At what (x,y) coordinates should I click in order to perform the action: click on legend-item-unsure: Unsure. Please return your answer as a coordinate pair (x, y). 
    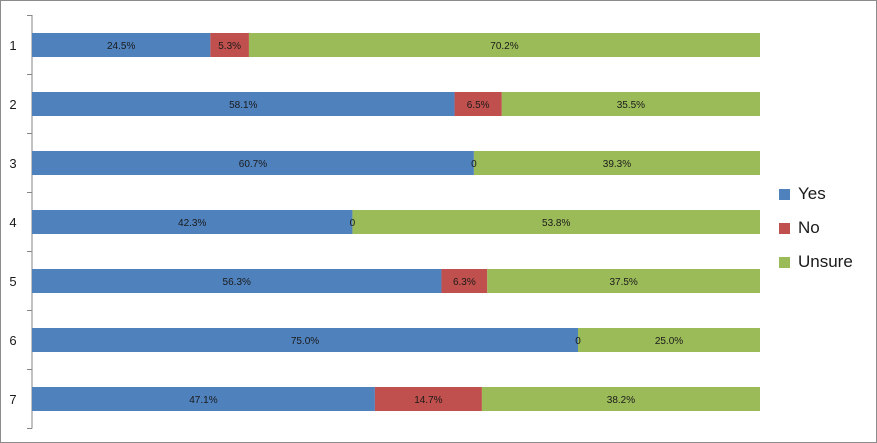
    Looking at the image, I should click on (816, 262).